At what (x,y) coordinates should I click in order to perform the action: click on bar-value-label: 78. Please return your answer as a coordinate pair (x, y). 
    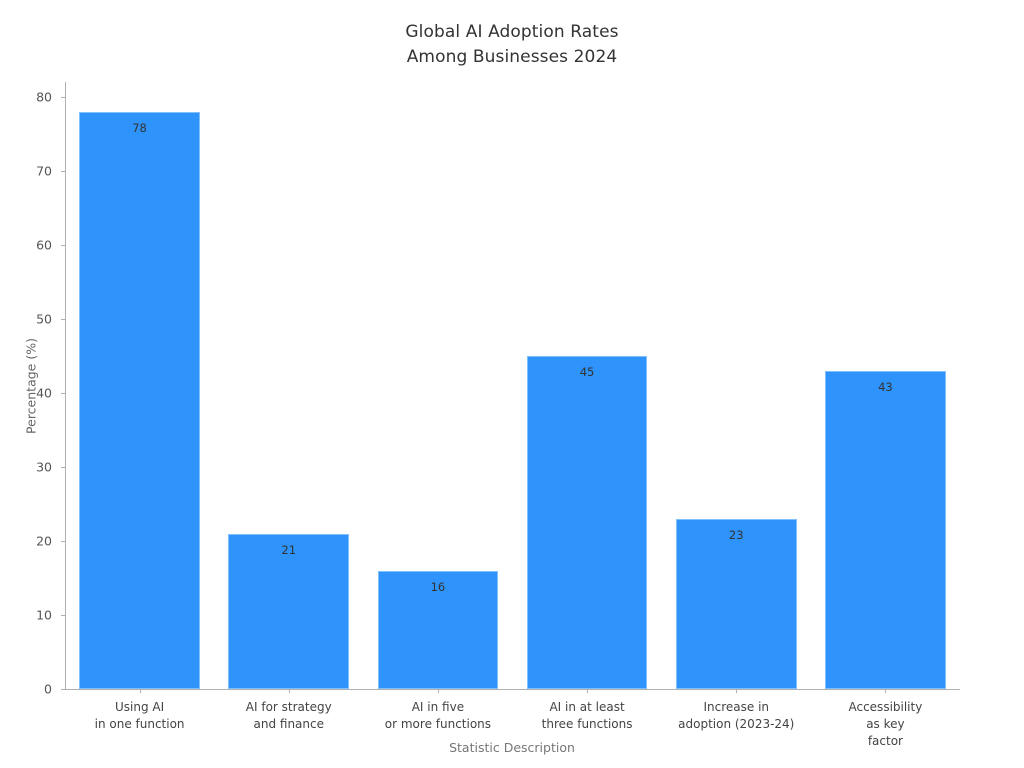
    Looking at the image, I should click on (139, 127).